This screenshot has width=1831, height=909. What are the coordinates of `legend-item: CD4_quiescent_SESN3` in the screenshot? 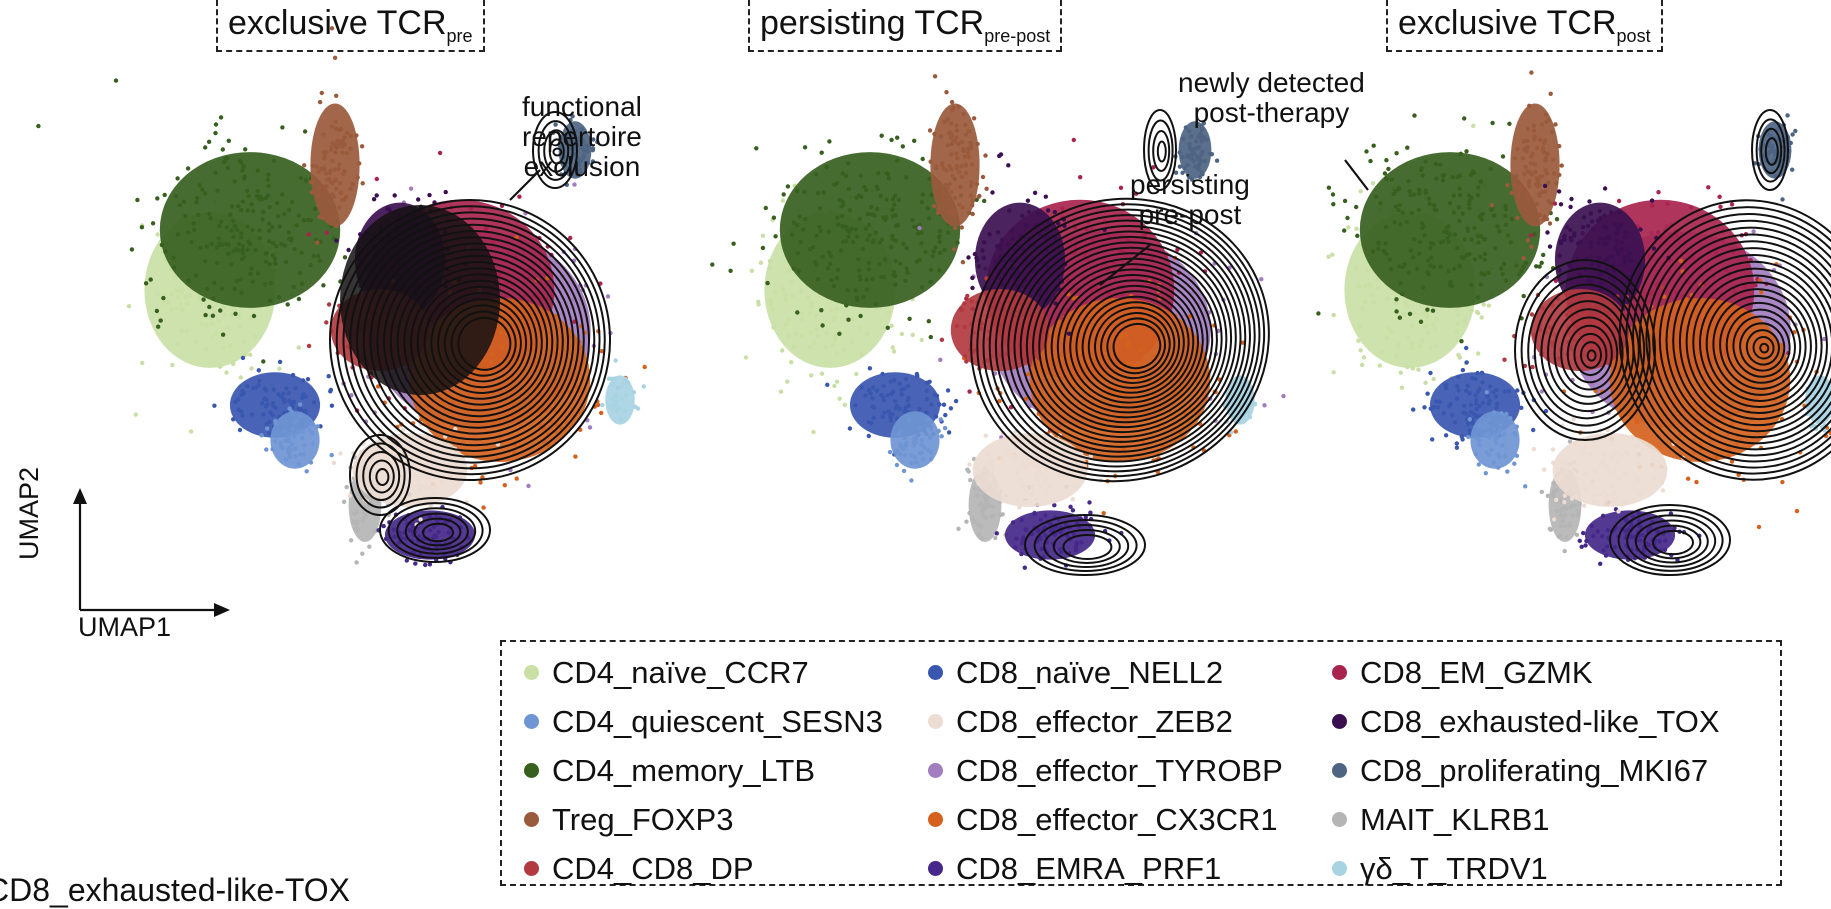 It's located at (703, 721).